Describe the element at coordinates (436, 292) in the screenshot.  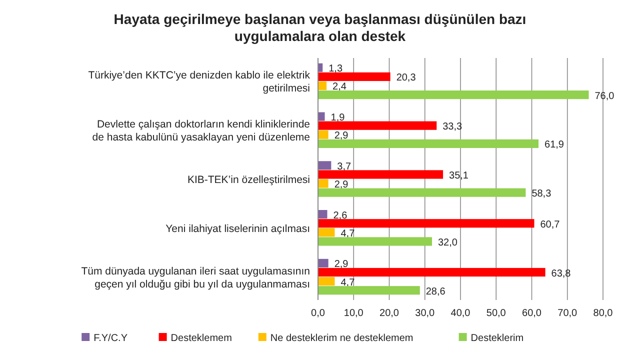
I see `data-label: 28,6` at that location.